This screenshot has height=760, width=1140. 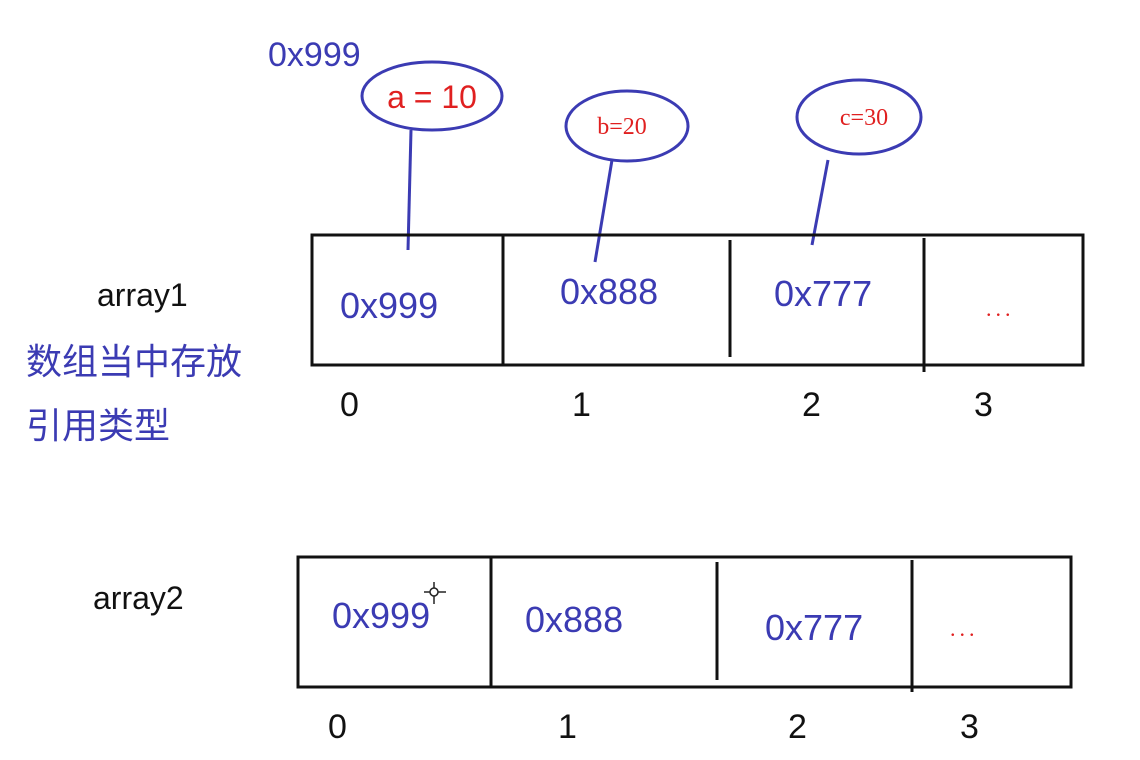 I want to click on object-a-value: a = 10, so click(x=432, y=97).